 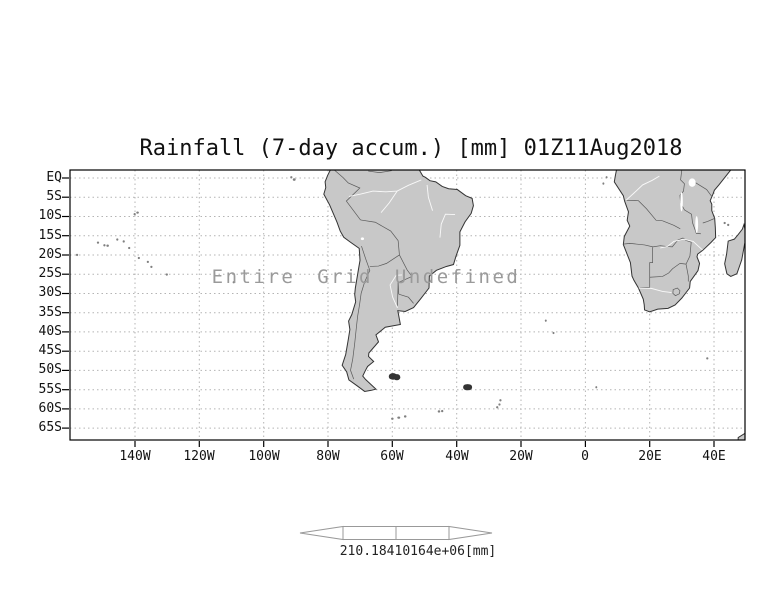 What do you see at coordinates (397, 377) in the screenshot?
I see `falkland-islands` at bounding box center [397, 377].